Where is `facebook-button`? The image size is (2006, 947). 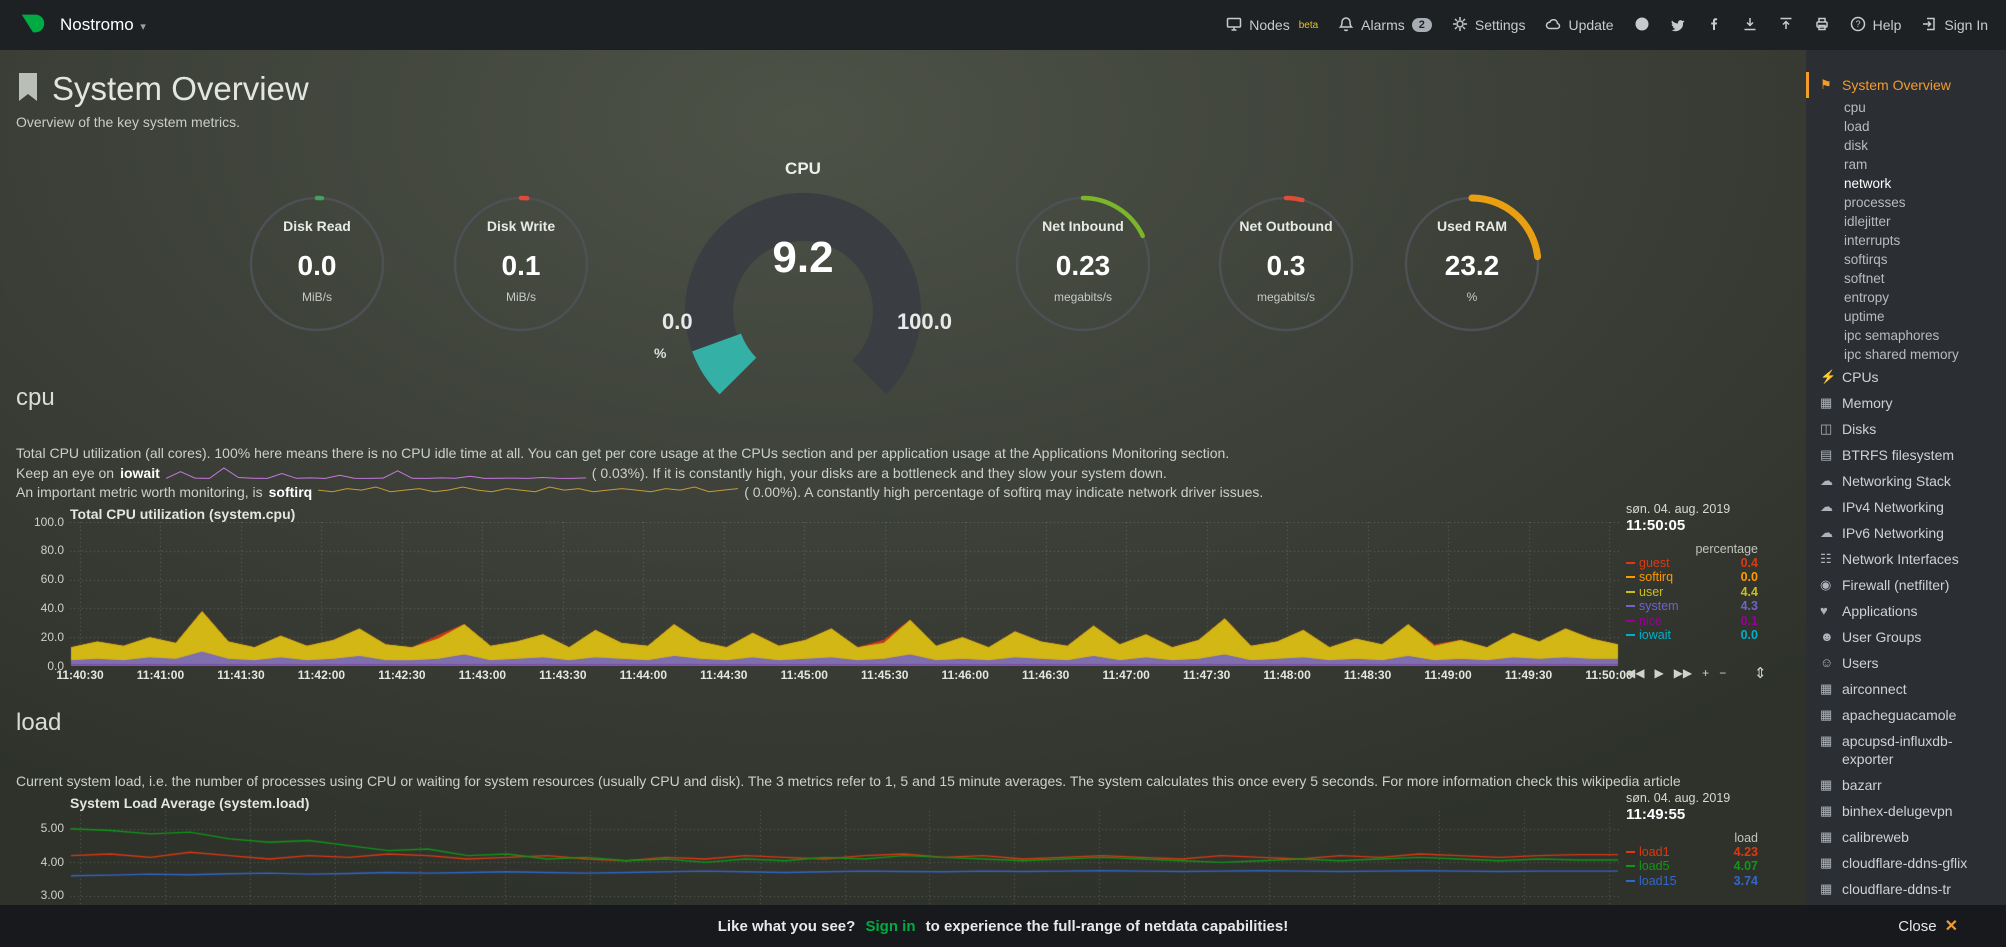
facebook-button is located at coordinates (1714, 25).